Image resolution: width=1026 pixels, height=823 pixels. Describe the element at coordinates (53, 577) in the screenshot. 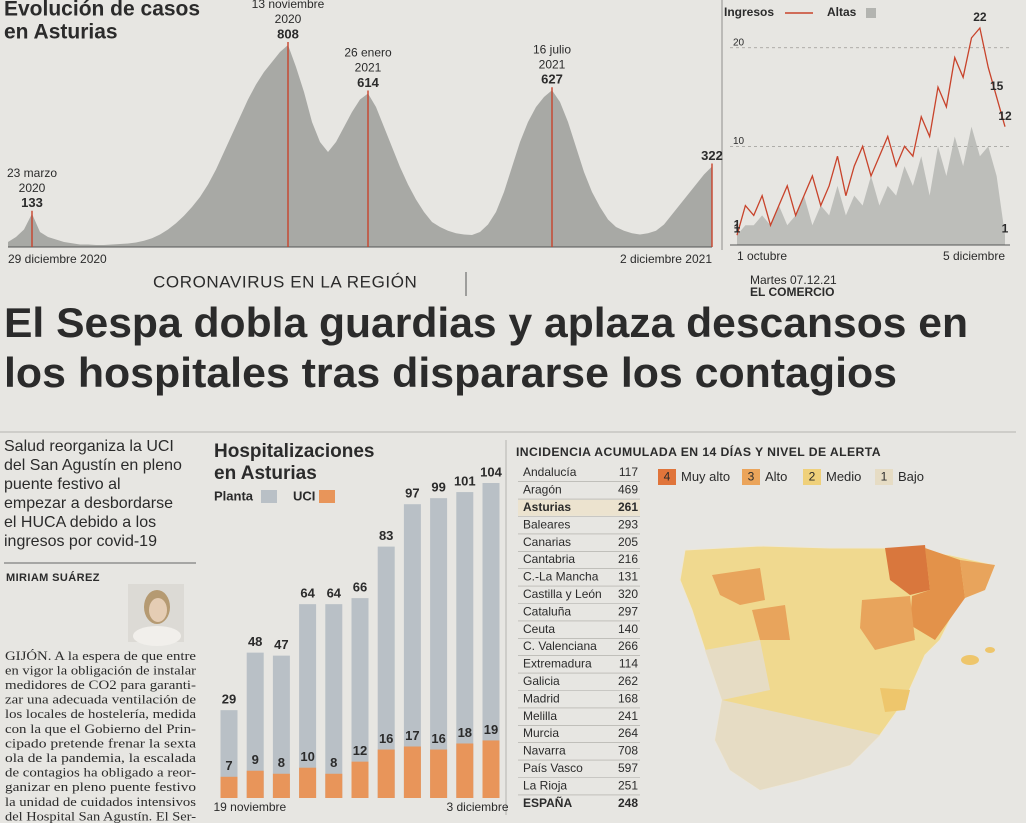

I see `byline: MIRIAM SUÁREZ` at that location.